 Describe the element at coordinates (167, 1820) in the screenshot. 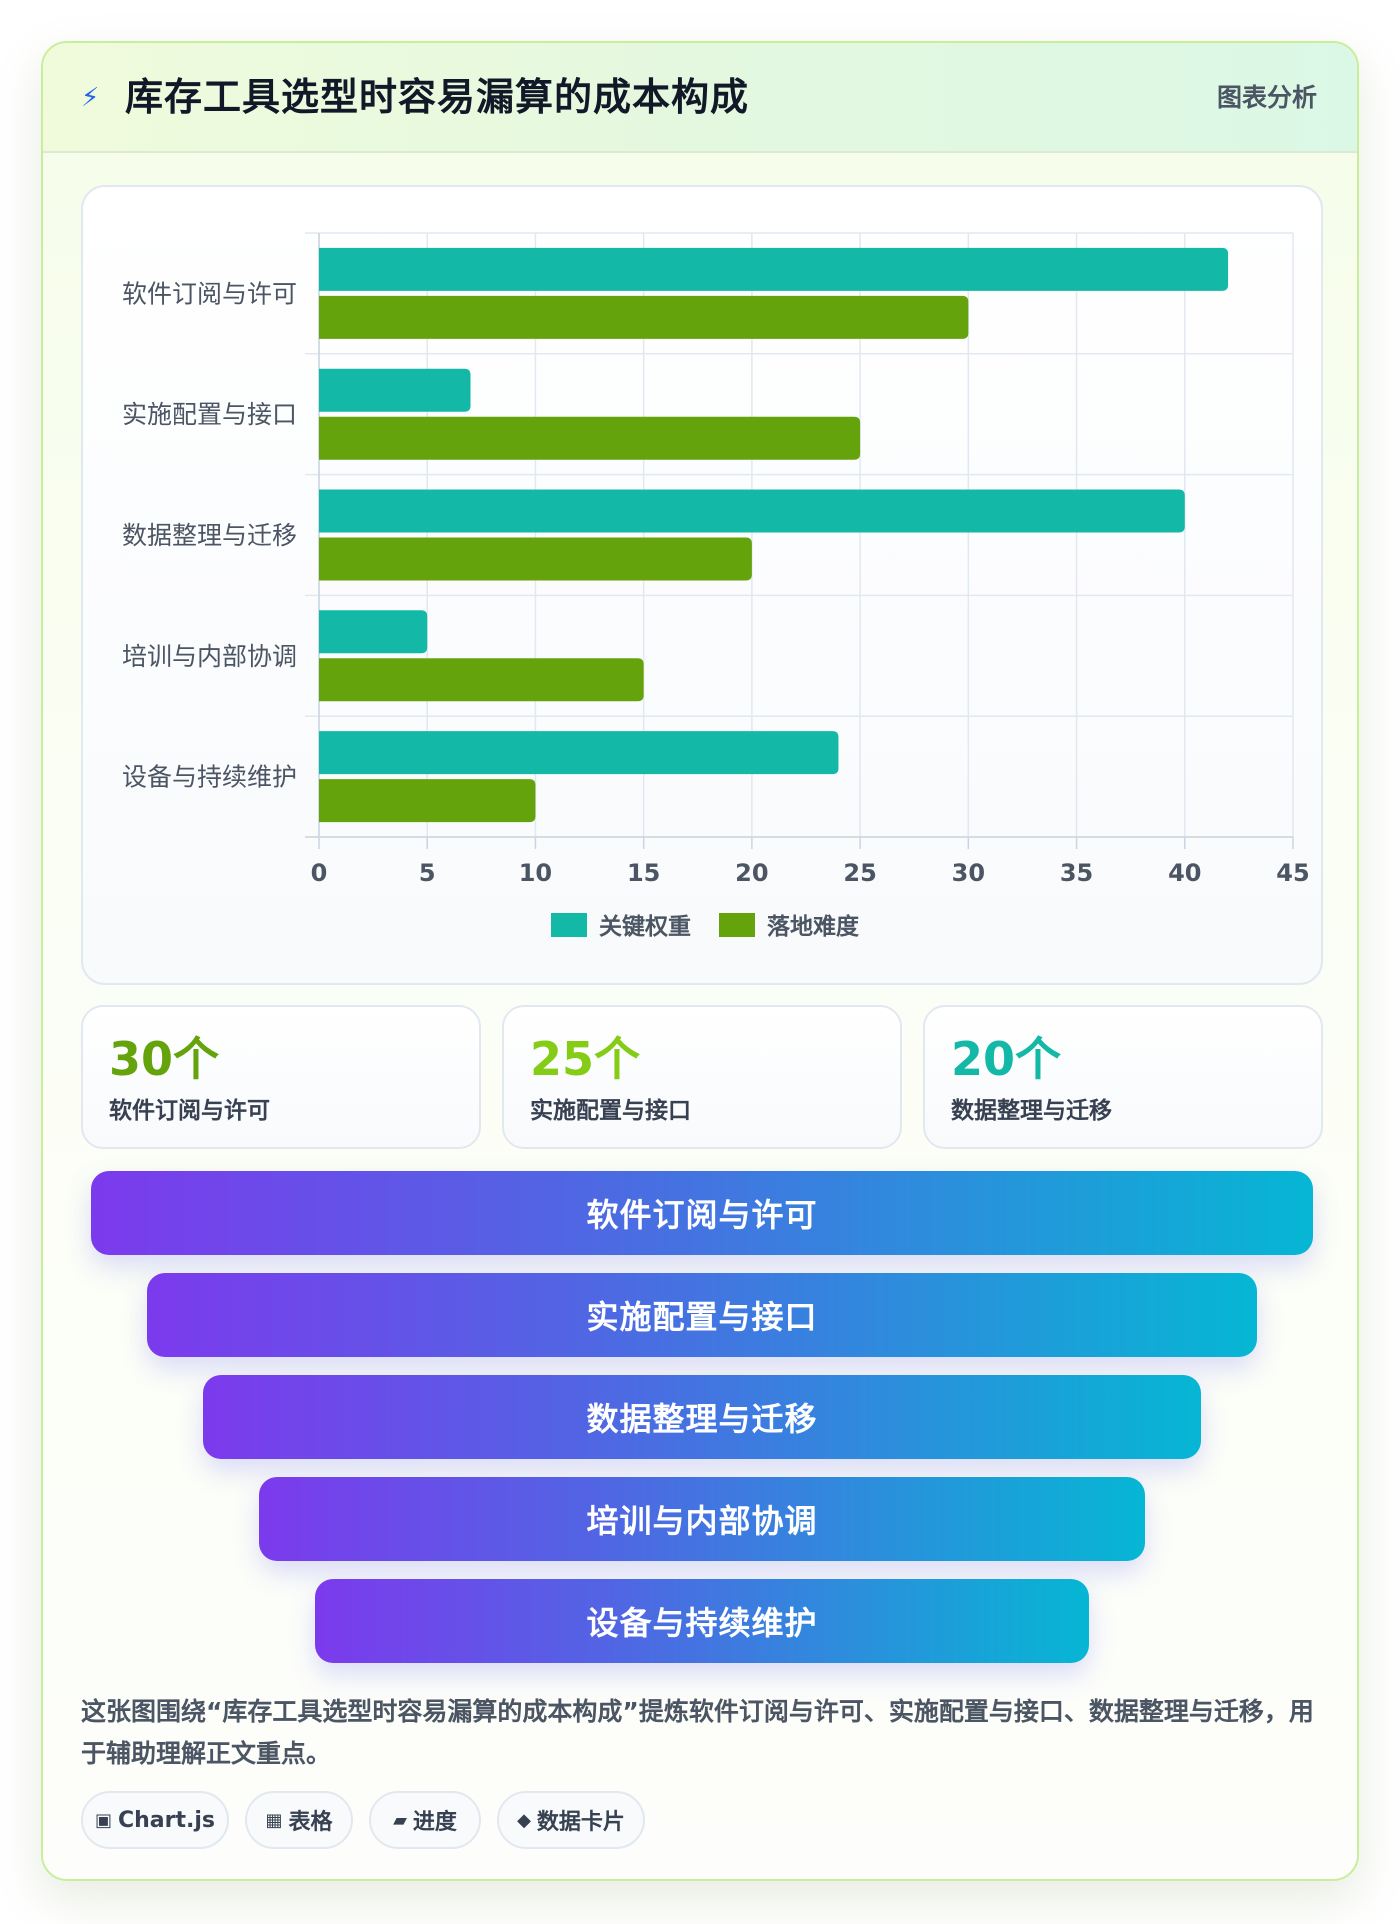

I see `tag-label: Chart.js` at that location.